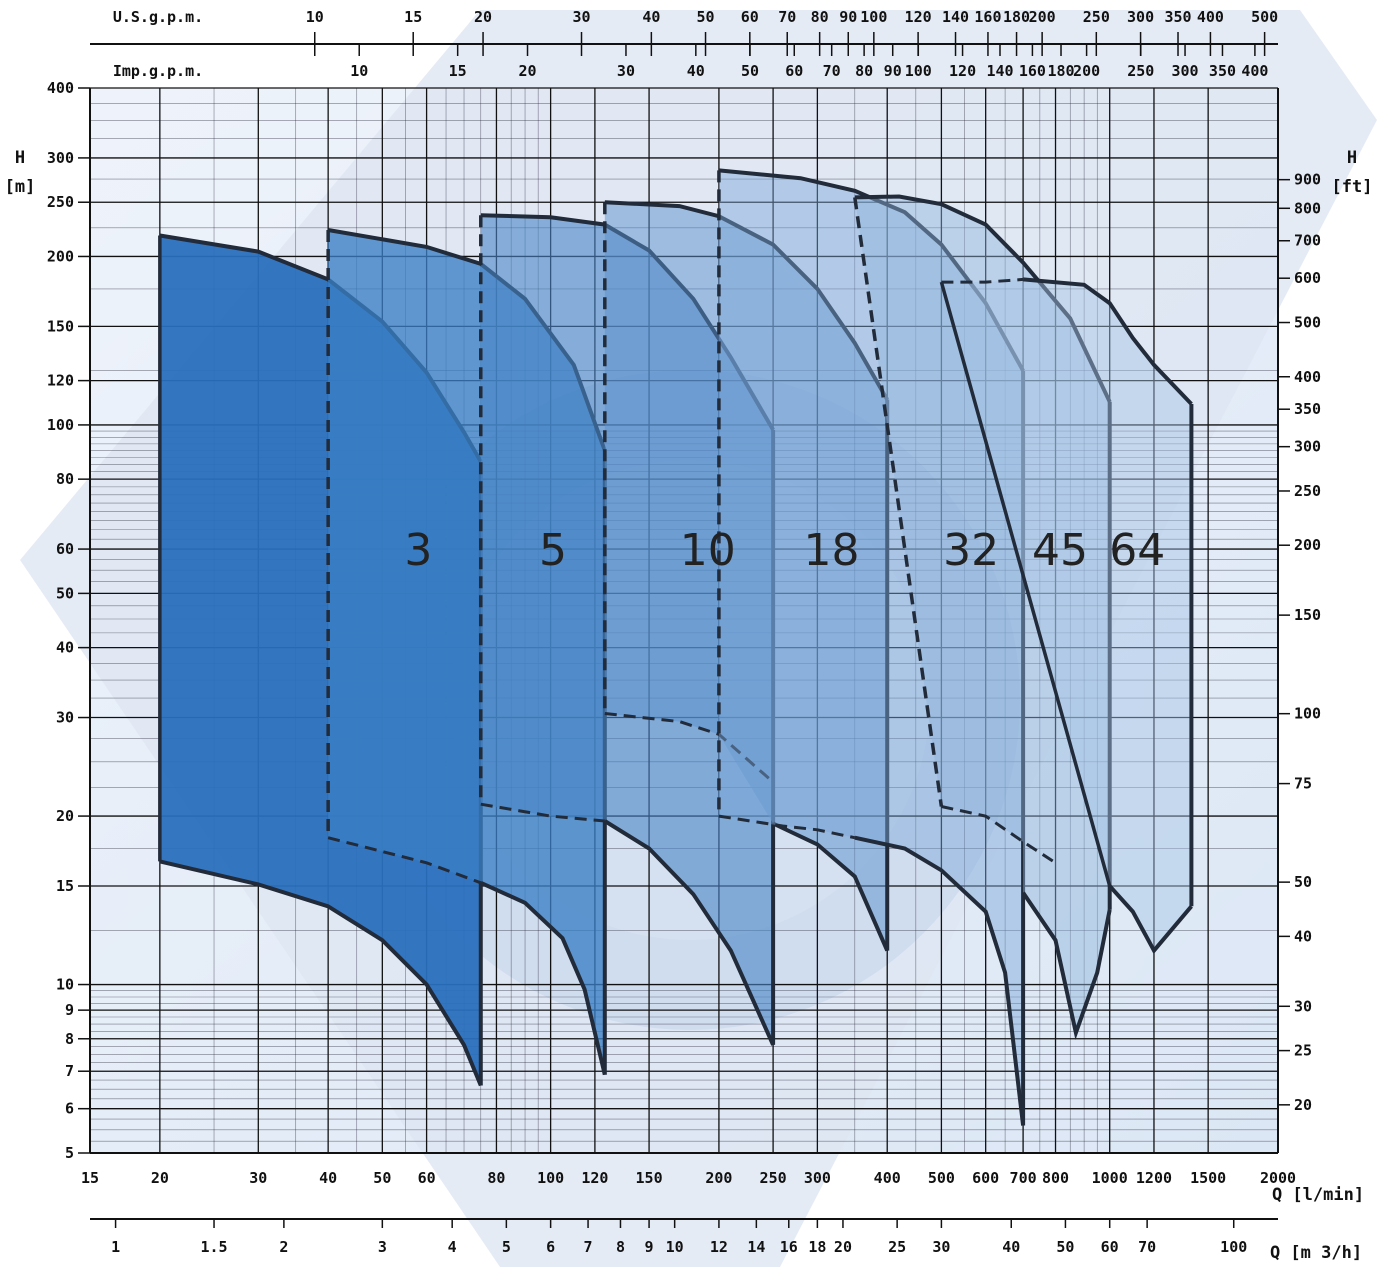 The width and height of the screenshot is (1377, 1267). Describe the element at coordinates (69, 1039) in the screenshot. I see `y-tick-label: 8` at that location.